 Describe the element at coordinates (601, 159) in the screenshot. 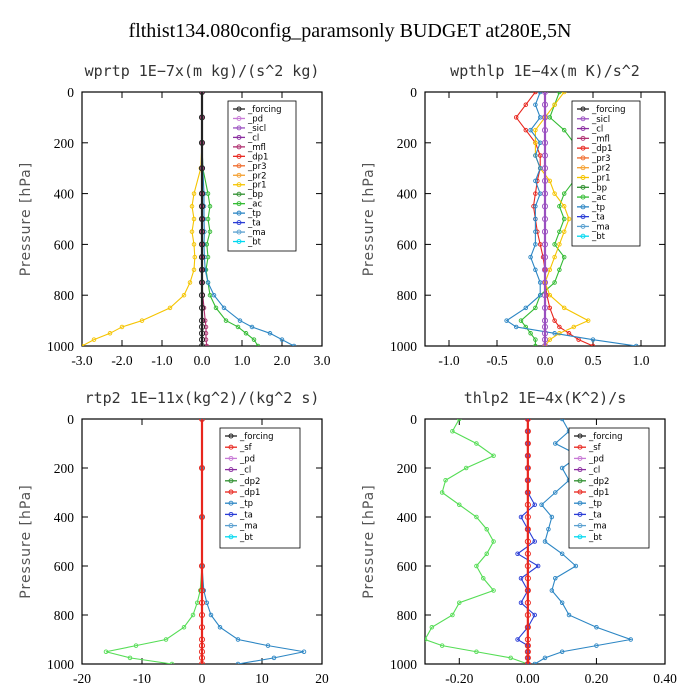

I see `legend-entry: _pr3` at that location.